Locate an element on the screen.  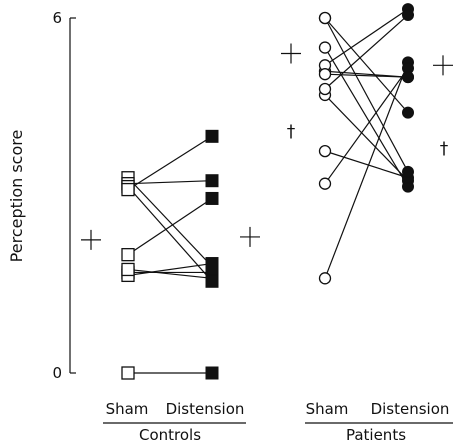
controls-group-label: Controls is located at coordinates (170, 435).